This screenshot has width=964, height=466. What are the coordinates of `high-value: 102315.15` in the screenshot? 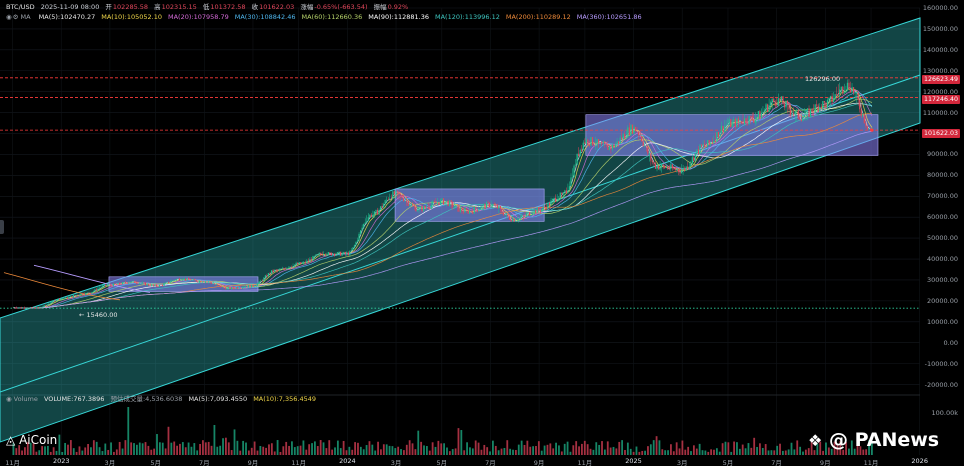 It's located at (179, 7).